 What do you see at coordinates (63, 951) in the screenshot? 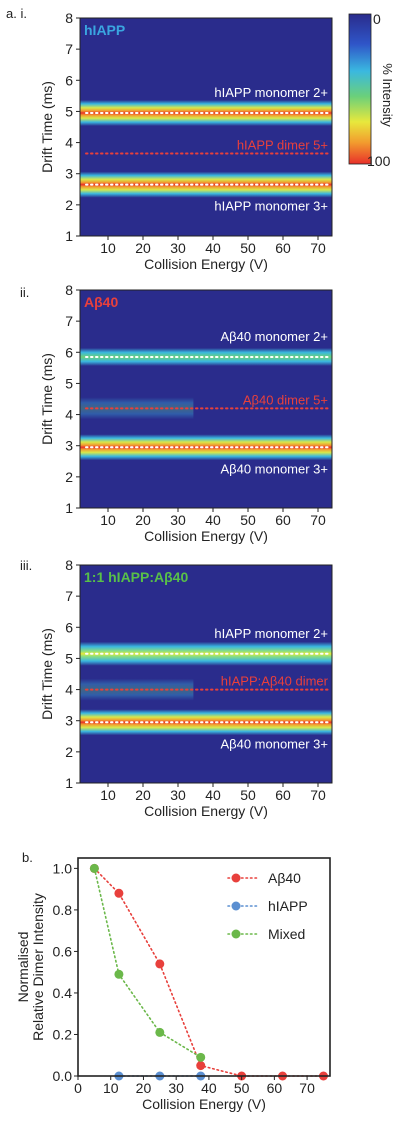
I see `y-tick-label: 0.6` at bounding box center [63, 951].